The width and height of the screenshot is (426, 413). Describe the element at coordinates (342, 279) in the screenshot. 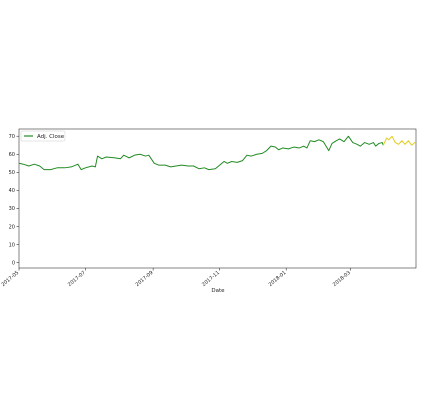

I see `x-tick-label: 2018-03` at that location.